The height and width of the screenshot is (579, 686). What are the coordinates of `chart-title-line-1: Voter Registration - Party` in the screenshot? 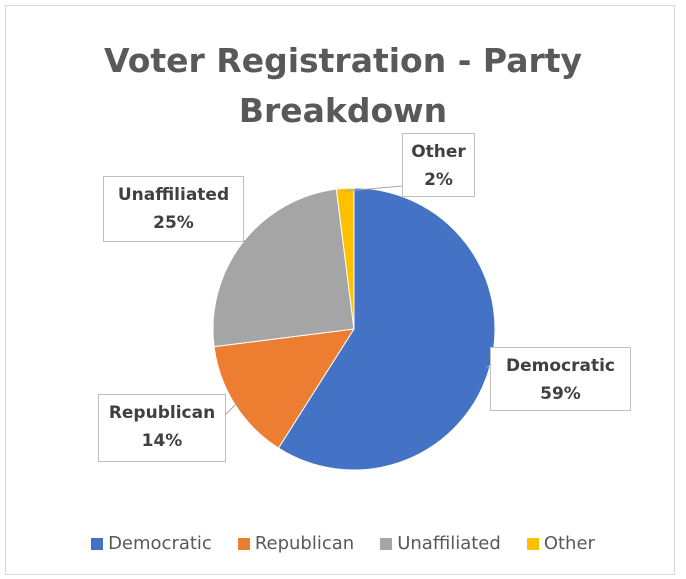 It's located at (343, 60).